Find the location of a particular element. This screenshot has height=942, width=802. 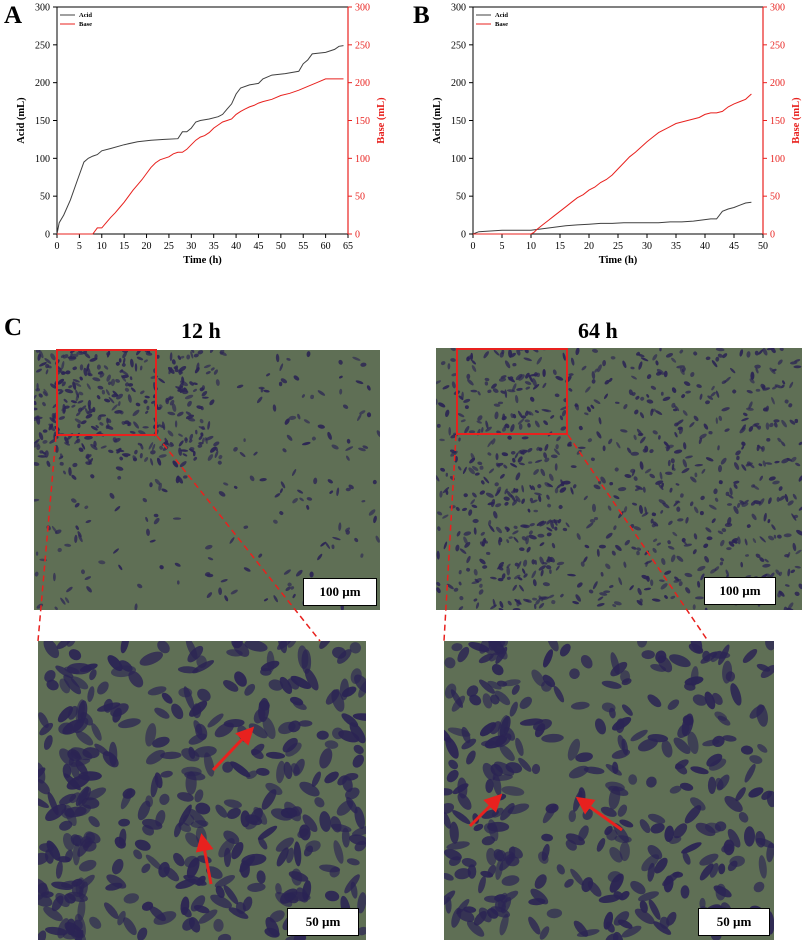

zoom-region-64h is located at coordinates (512, 391).